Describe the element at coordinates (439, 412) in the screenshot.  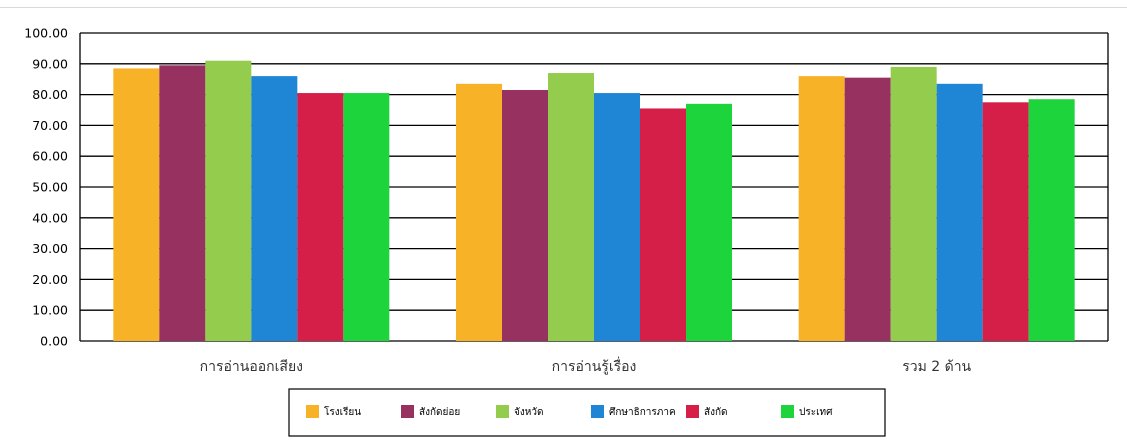
I see `legend-label: สังกัดย่อย` at that location.